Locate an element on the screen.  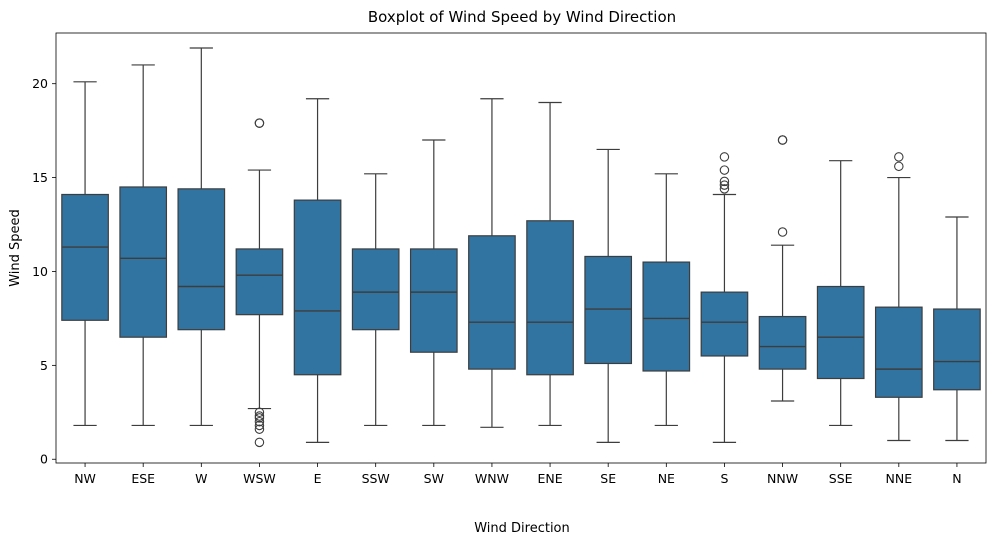
box-group-e is located at coordinates (317, 270).